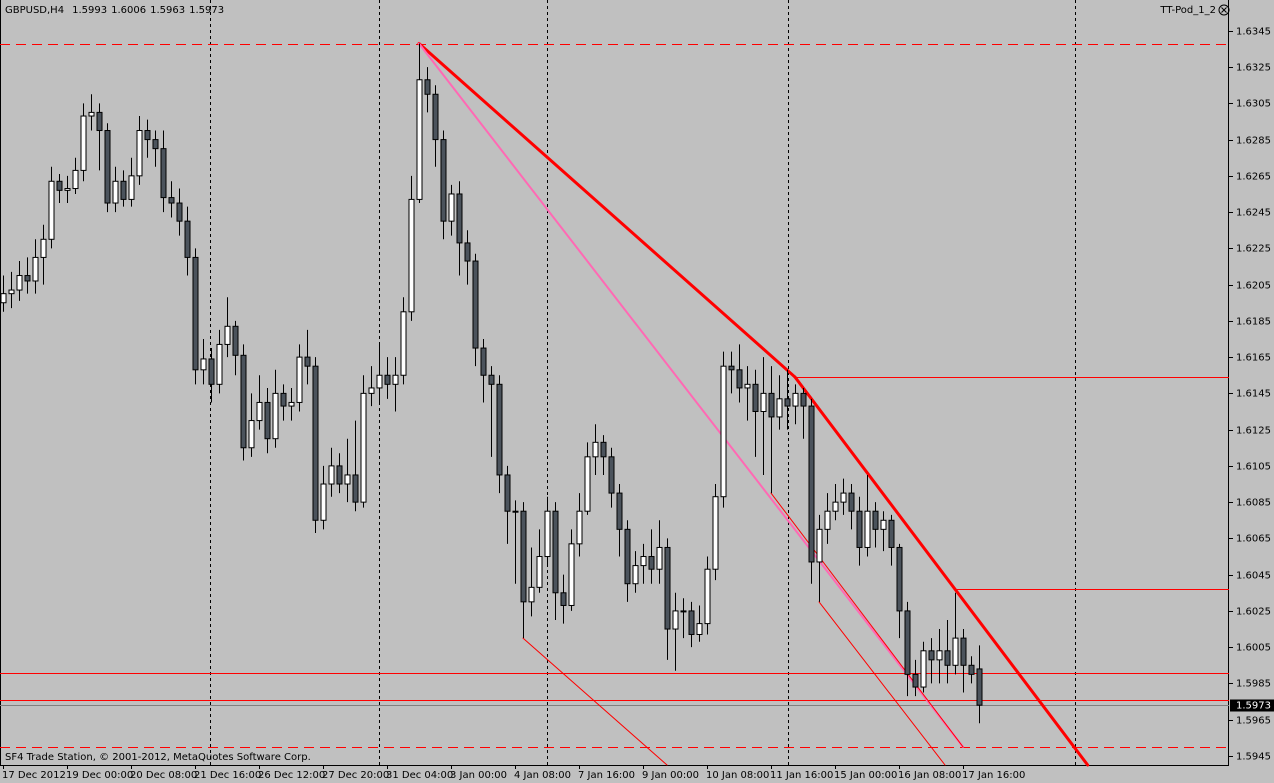 This screenshot has height=783, width=1274. What do you see at coordinates (1253, 612) in the screenshot?
I see `y-tick-label: 1.6025` at bounding box center [1253, 612].